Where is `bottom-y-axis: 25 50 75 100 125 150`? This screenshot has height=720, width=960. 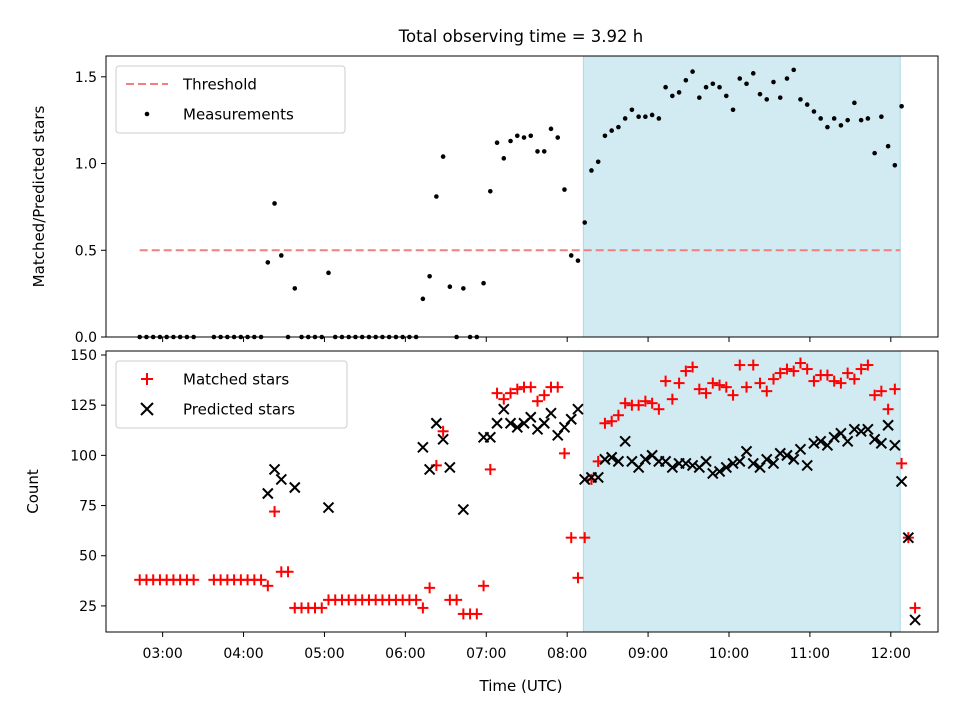
bottom-y-axis: 25 50 75 100 125 150 is located at coordinates (88, 481).